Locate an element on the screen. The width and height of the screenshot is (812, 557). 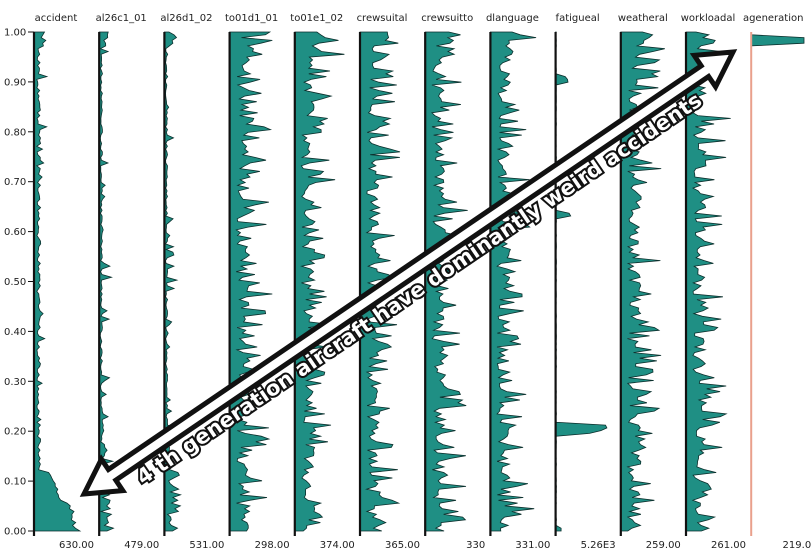
column-max-label: 365.00 is located at coordinates (402, 545).